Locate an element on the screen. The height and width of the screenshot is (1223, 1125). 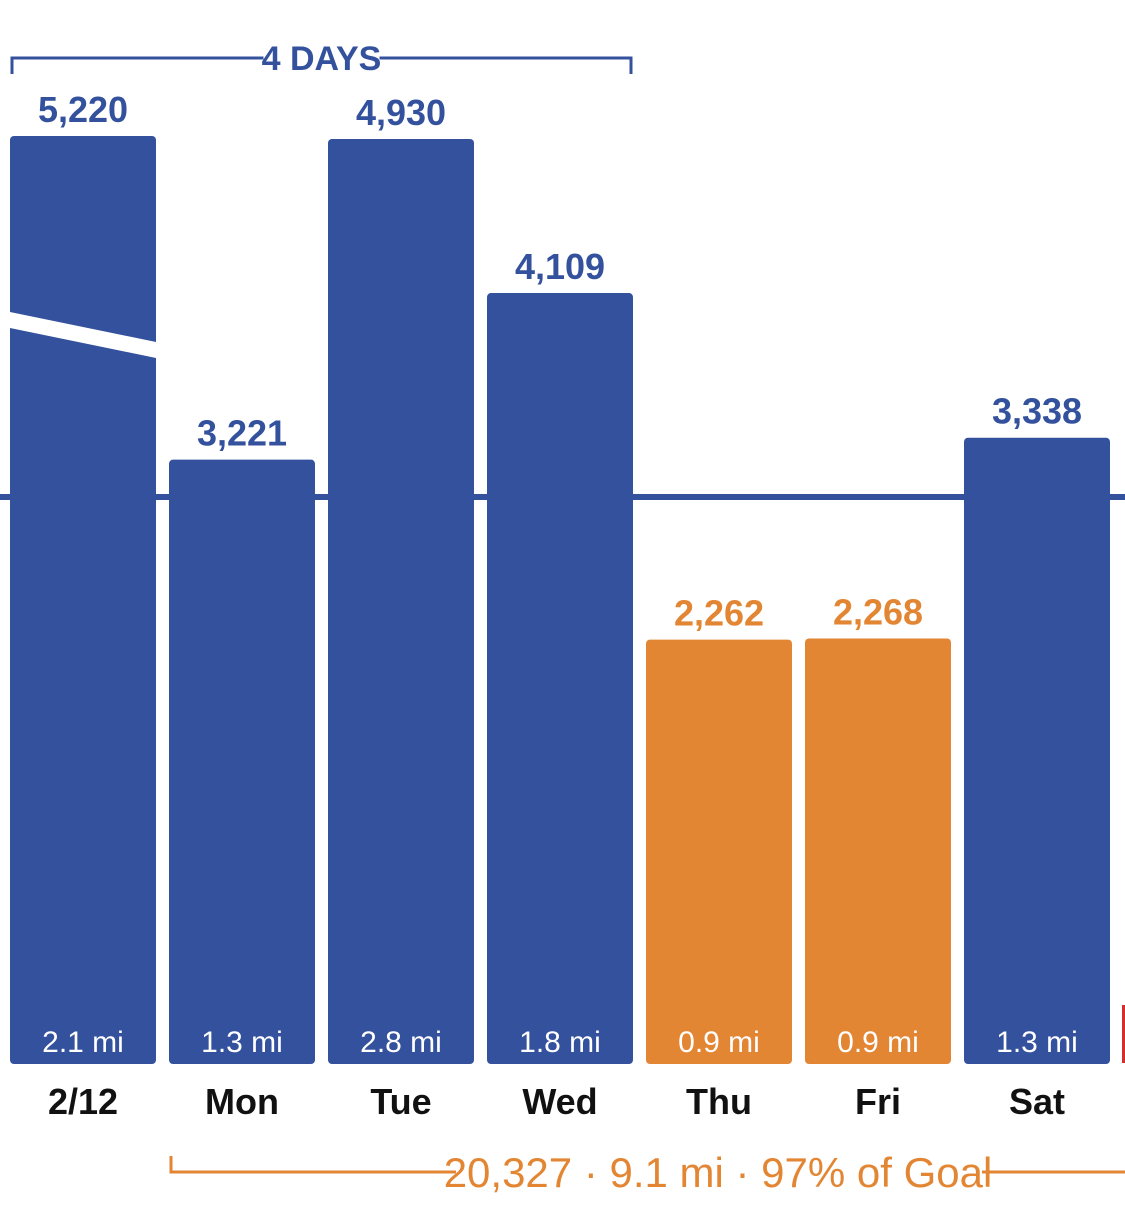
streak-label: 4 DAYS is located at coordinates (322, 59).